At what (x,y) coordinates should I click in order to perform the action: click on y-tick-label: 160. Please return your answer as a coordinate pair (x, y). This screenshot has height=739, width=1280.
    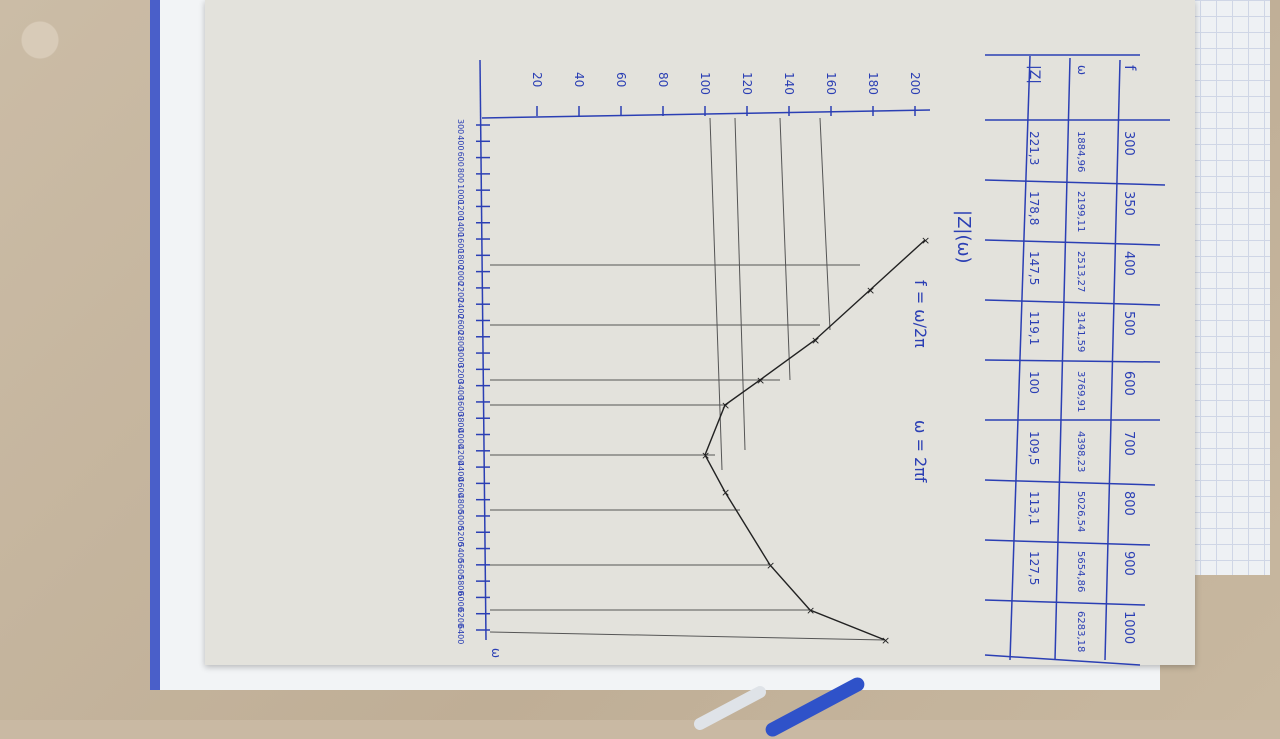
    Looking at the image, I should click on (831, 83).